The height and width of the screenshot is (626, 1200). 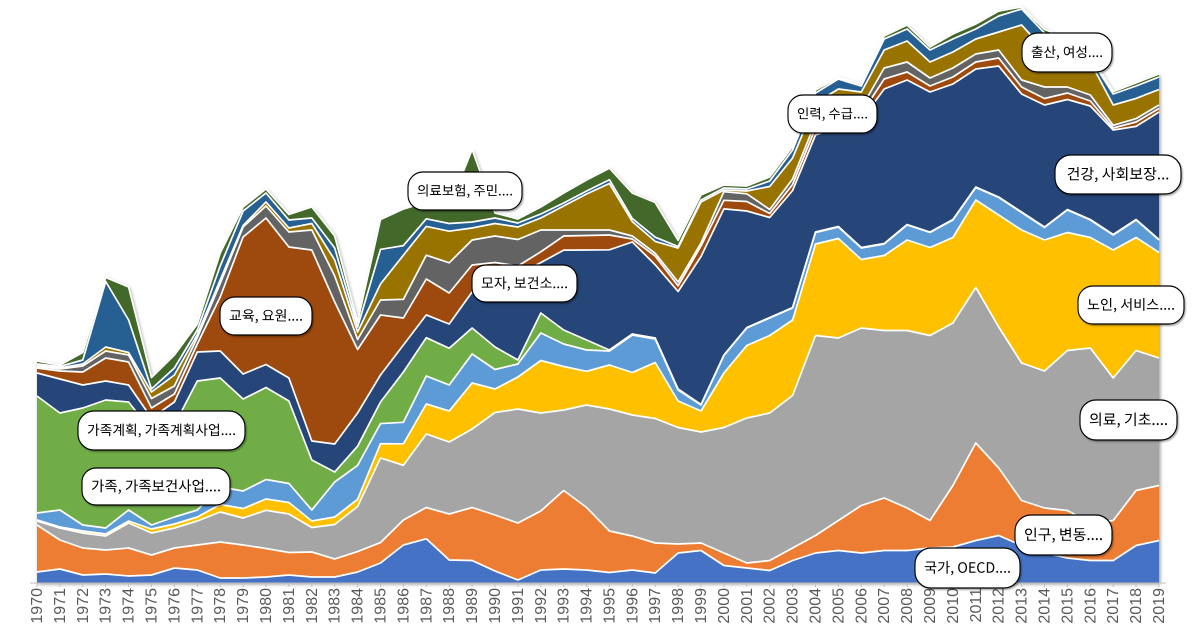 I want to click on svg-text: 2003, so click(x=793, y=606).